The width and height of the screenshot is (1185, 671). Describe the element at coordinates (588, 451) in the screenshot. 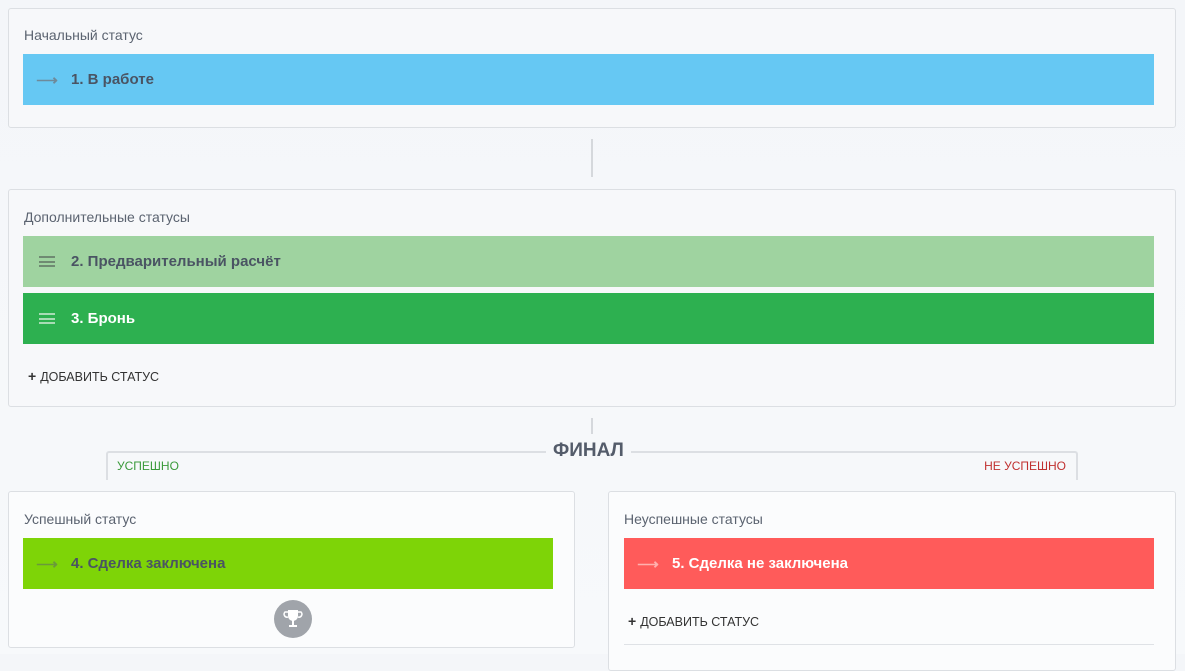

I see `final-title: ФИНАЛ` at that location.